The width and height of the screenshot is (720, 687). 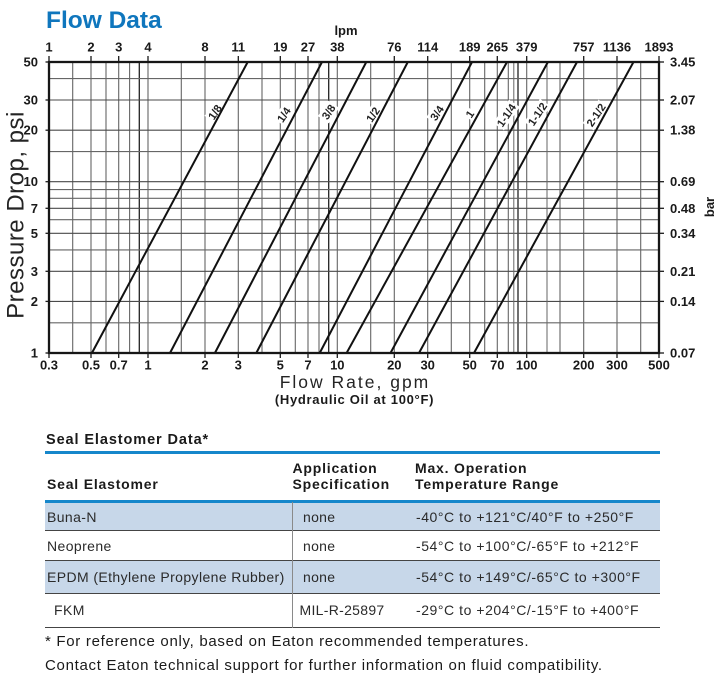 I want to click on svg-text: 0.48, so click(x=682, y=208).